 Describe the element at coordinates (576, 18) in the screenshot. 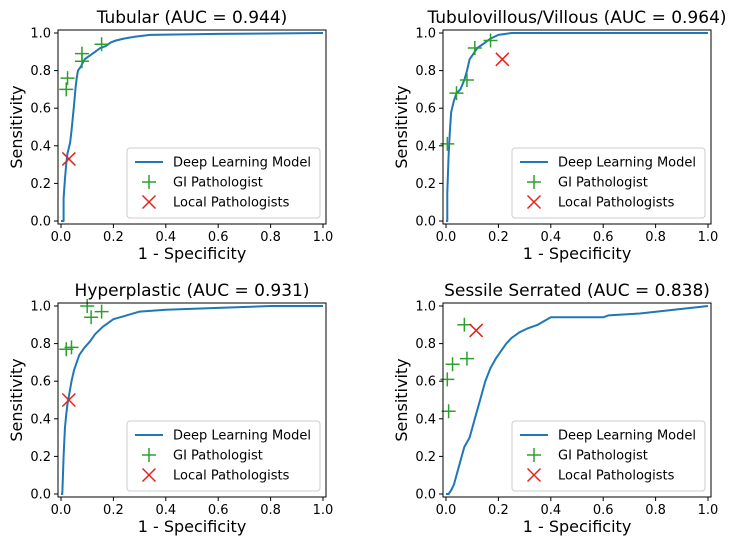

I see `chart-title: Tubulovillous/Villous (AUC = 0.964)` at that location.